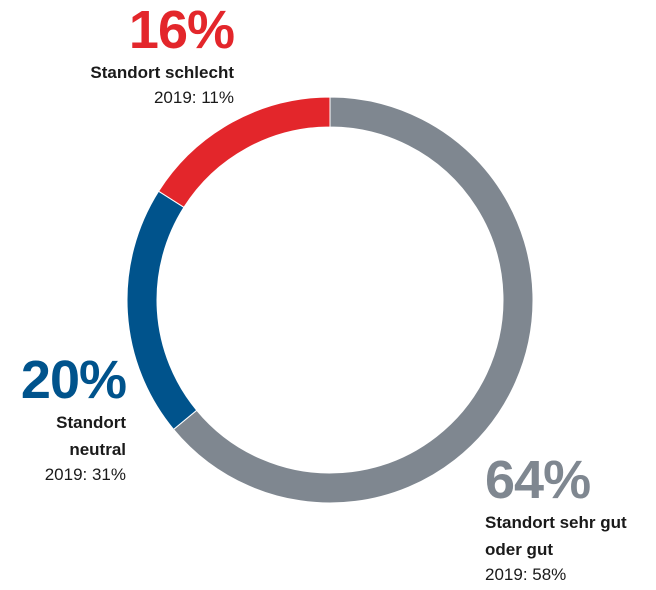 This screenshot has width=656, height=590. What do you see at coordinates (91, 436) in the screenshot?
I see `category-label: Standort neutral` at bounding box center [91, 436].